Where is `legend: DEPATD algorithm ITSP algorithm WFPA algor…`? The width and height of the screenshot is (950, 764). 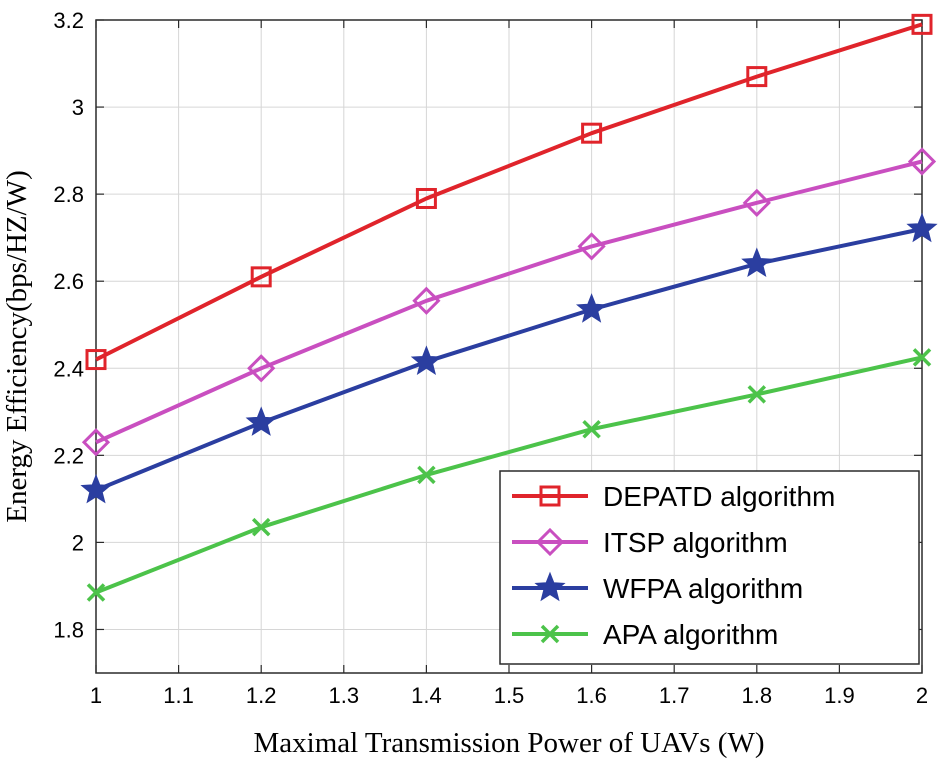
legend: DEPATD algorithm ITSP algorithm WFPA algor… is located at coordinates (709, 567).